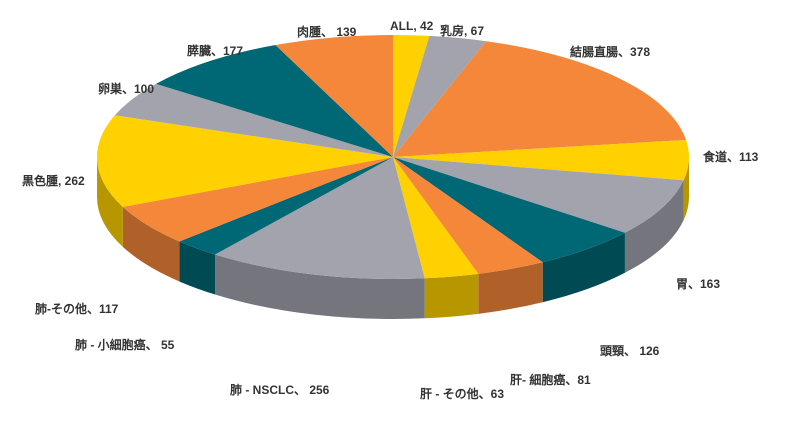  Describe the element at coordinates (630, 351) in the screenshot. I see `slice-label-5: 頭頸、 126` at that location.